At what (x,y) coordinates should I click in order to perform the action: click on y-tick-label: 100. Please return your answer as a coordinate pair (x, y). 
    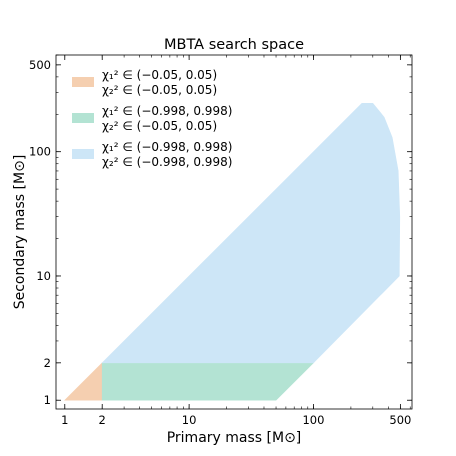
    Looking at the image, I should click on (40, 152).